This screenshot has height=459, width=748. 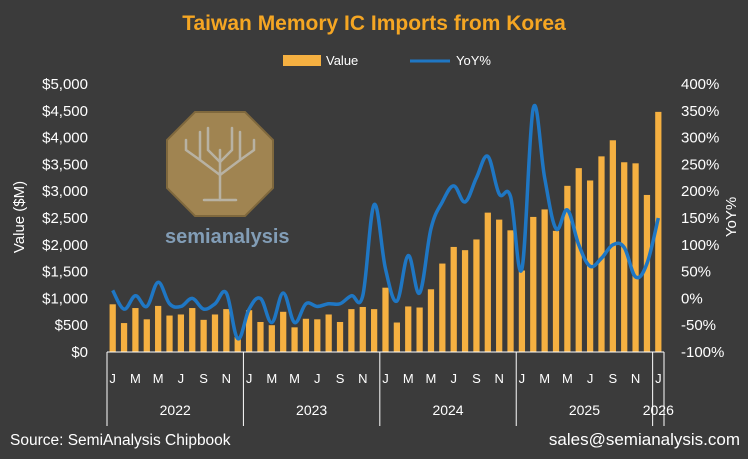 I want to click on legend-label-yoy: YoY%, so click(x=473, y=60).